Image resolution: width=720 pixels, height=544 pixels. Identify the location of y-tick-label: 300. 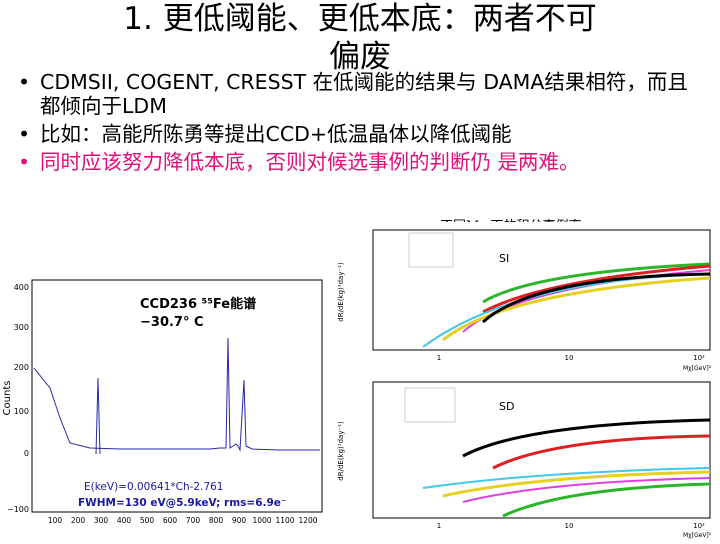
(21, 327).